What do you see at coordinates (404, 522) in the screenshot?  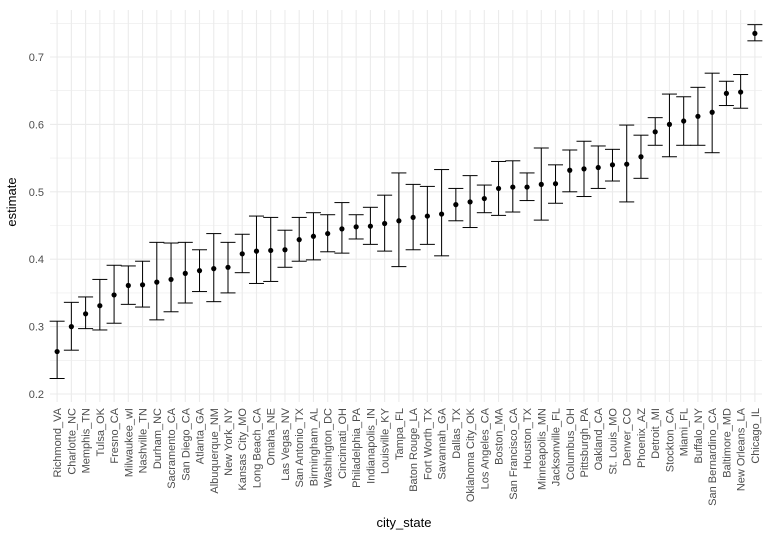 I see `x-axis-title: city_state` at bounding box center [404, 522].